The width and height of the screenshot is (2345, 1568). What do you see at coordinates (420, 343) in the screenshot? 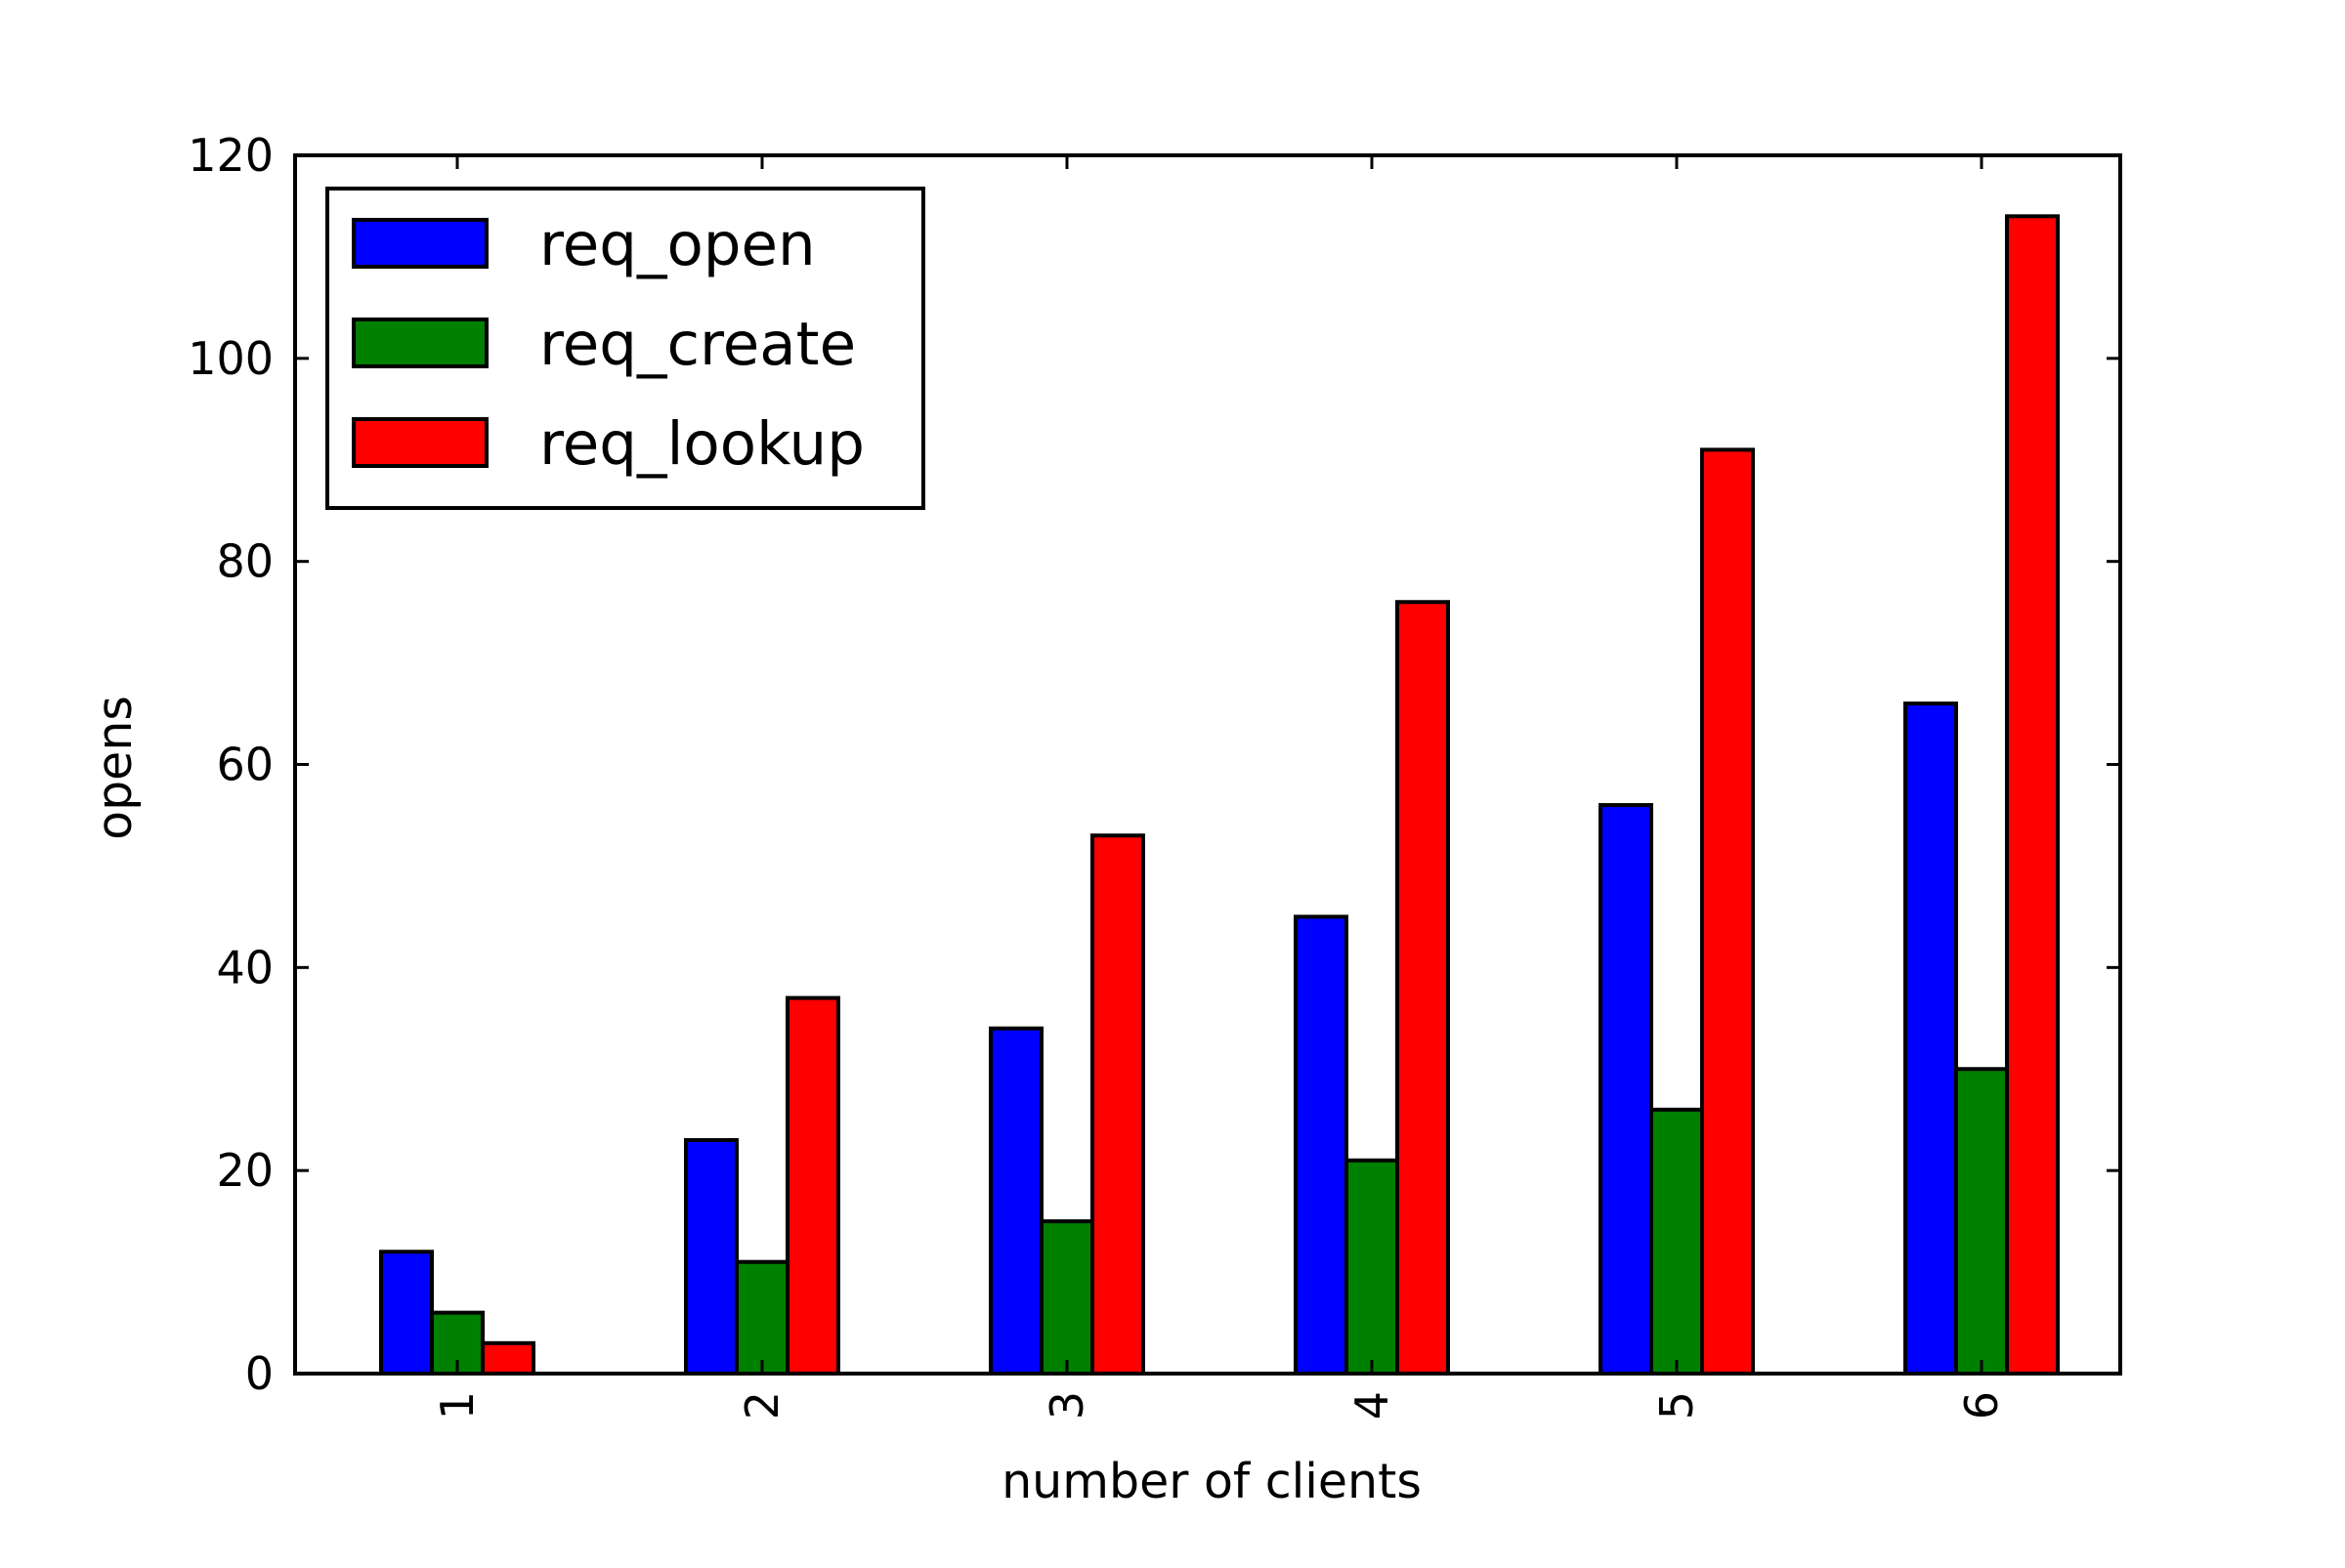
I see `legend-swatch-req_create` at bounding box center [420, 343].